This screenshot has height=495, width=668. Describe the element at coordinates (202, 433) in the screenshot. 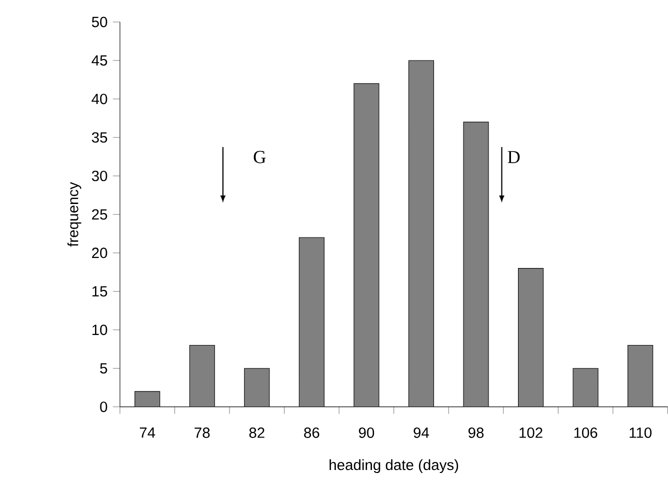

I see `x-tick-label: 78` at that location.